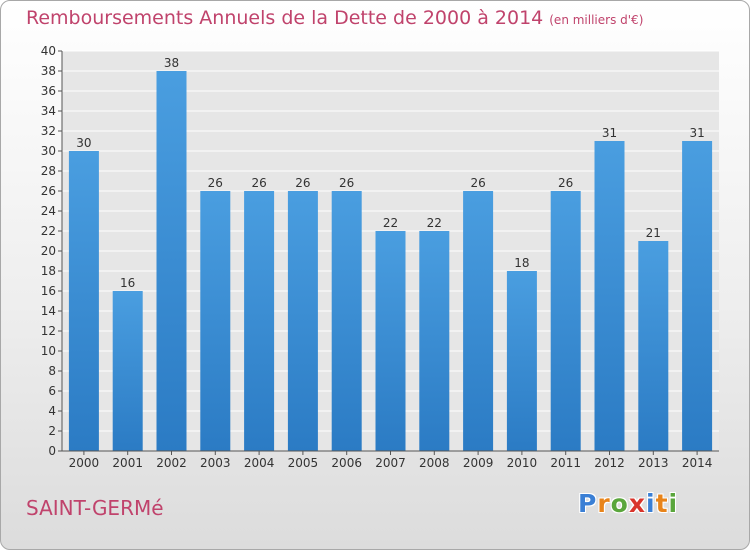 This screenshot has height=550, width=750. What do you see at coordinates (565, 463) in the screenshot?
I see `x-tick-label: 2011` at bounding box center [565, 463].